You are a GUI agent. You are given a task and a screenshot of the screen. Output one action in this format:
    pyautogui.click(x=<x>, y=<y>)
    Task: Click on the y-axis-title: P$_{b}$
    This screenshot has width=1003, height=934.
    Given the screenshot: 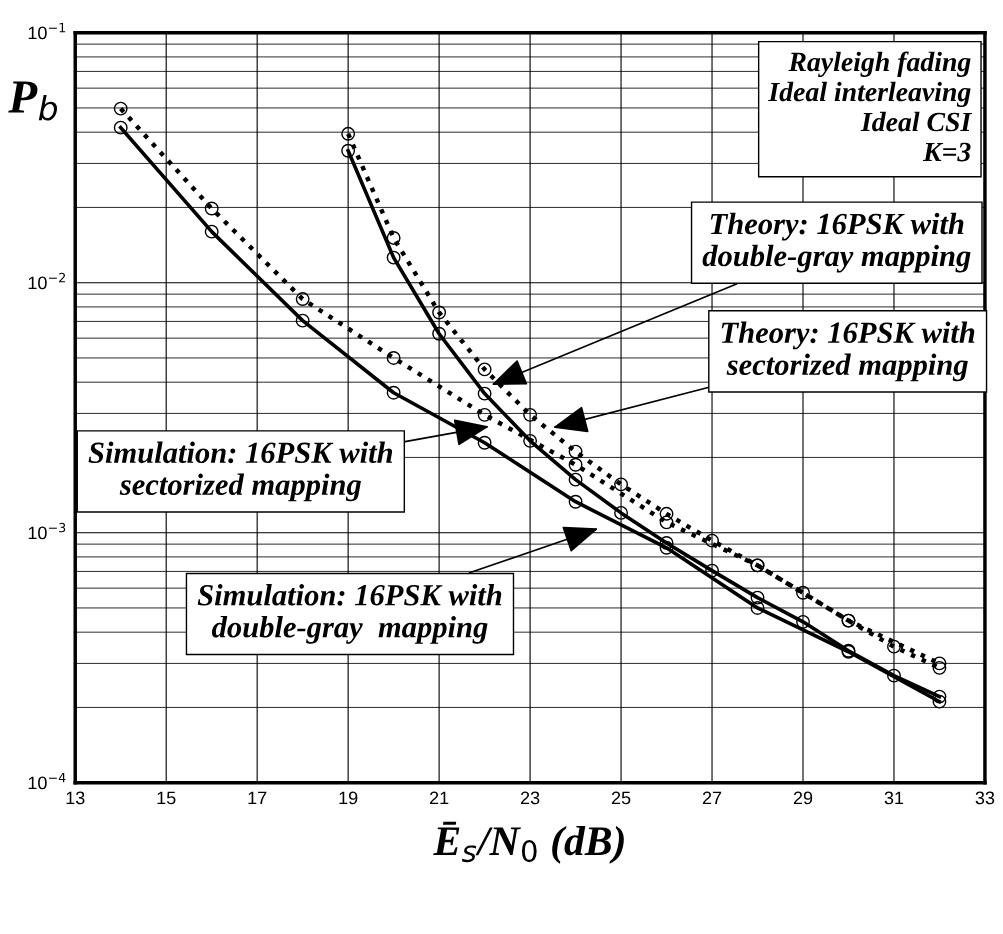 What is the action you would take?
    pyautogui.click(x=33, y=101)
    